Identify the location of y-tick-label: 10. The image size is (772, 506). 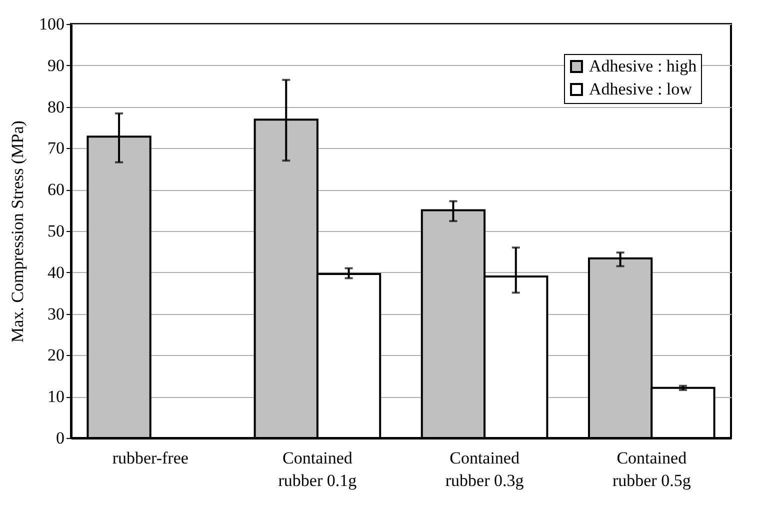
(56, 396).